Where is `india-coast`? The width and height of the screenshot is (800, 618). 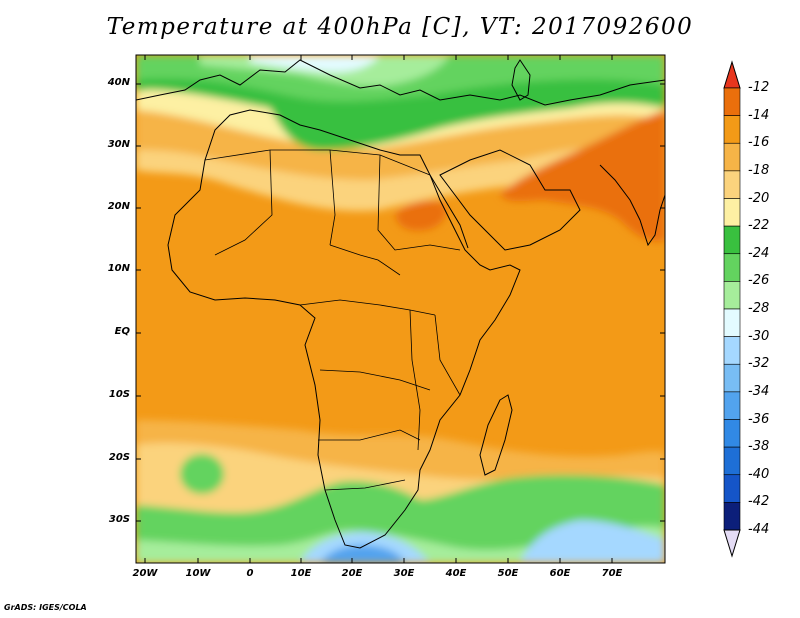 india-coast is located at coordinates (632, 205).